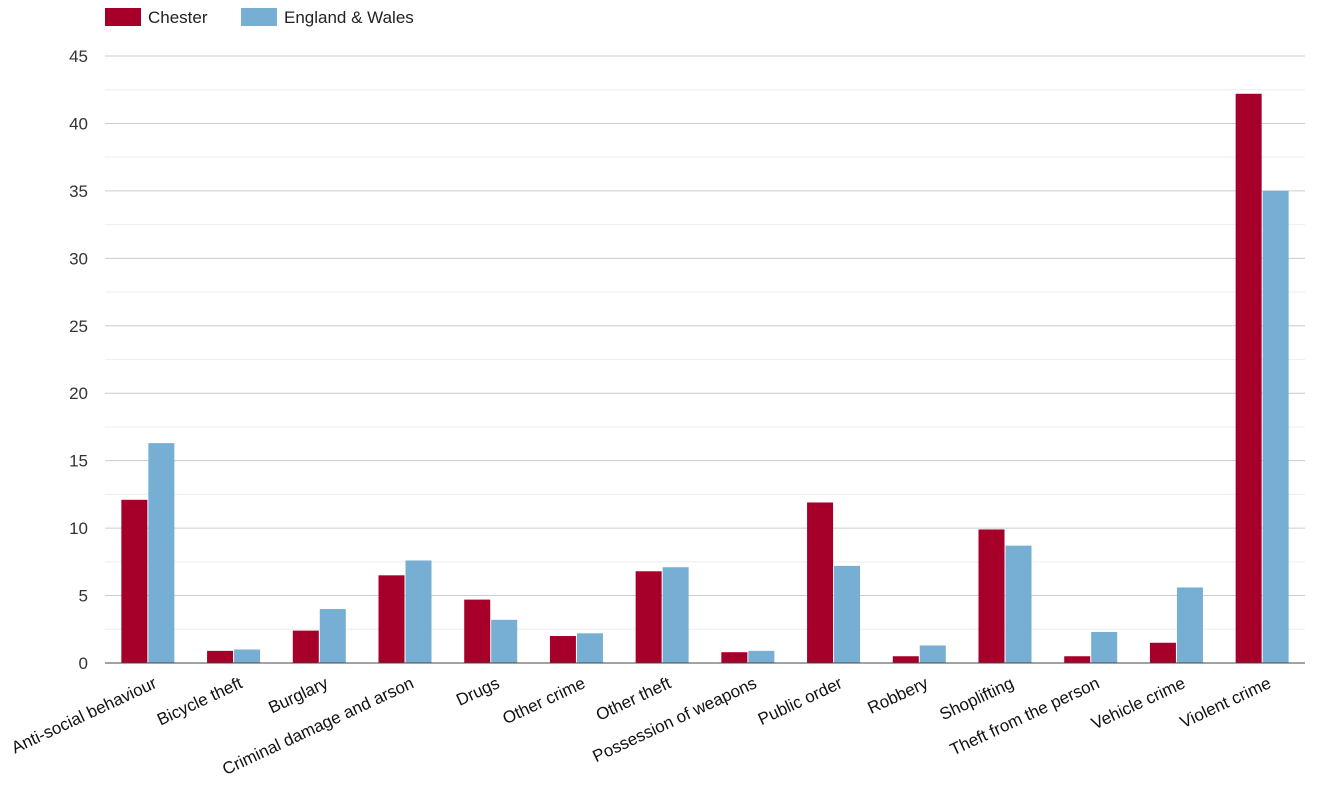 Image resolution: width=1320 pixels, height=800 pixels. What do you see at coordinates (78, 393) in the screenshot?
I see `y-tick-label: 20` at bounding box center [78, 393].